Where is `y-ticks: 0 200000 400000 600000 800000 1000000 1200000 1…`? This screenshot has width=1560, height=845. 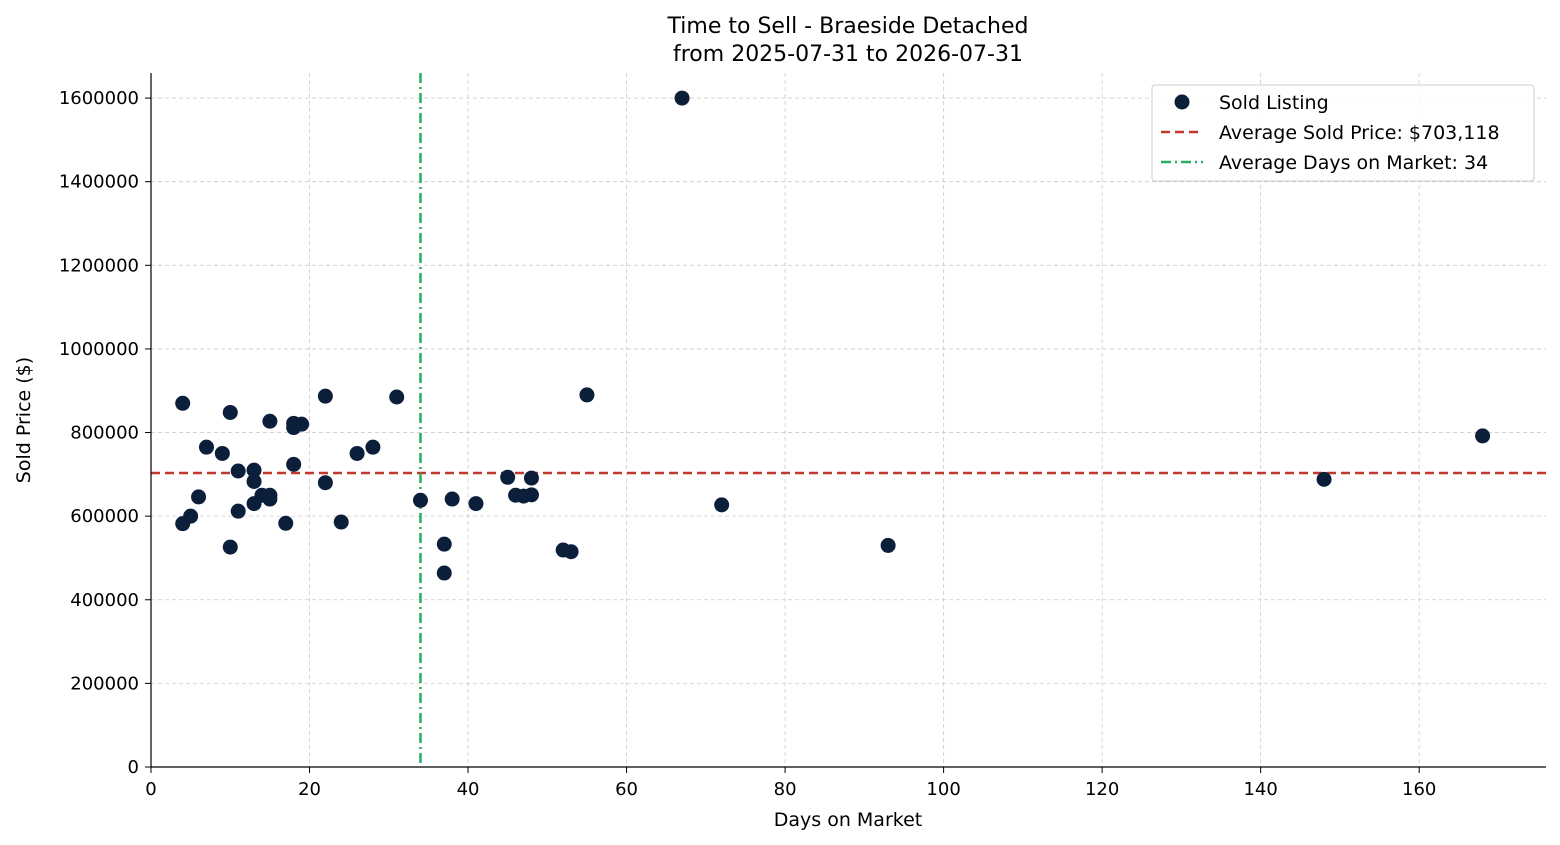
y-ticks: 0 200000 400000 600000 800000 1000000 1200000 1… is located at coordinates (105, 433).